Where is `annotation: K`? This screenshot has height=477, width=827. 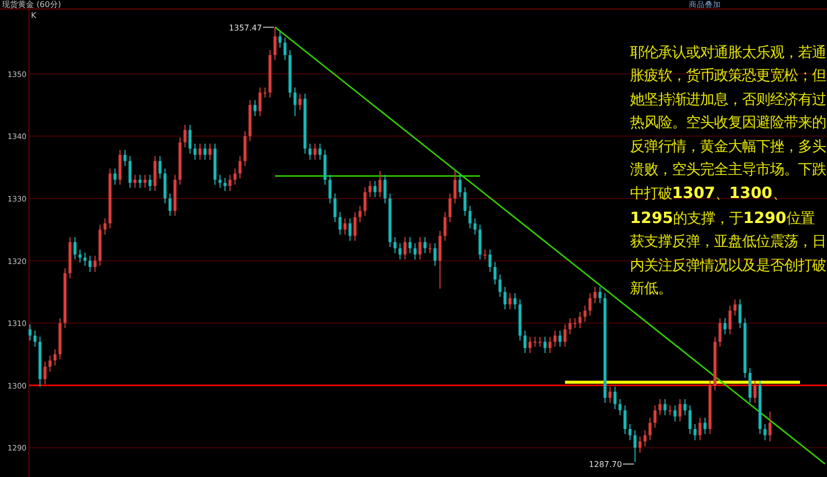
annotation: K is located at coordinates (34, 15).